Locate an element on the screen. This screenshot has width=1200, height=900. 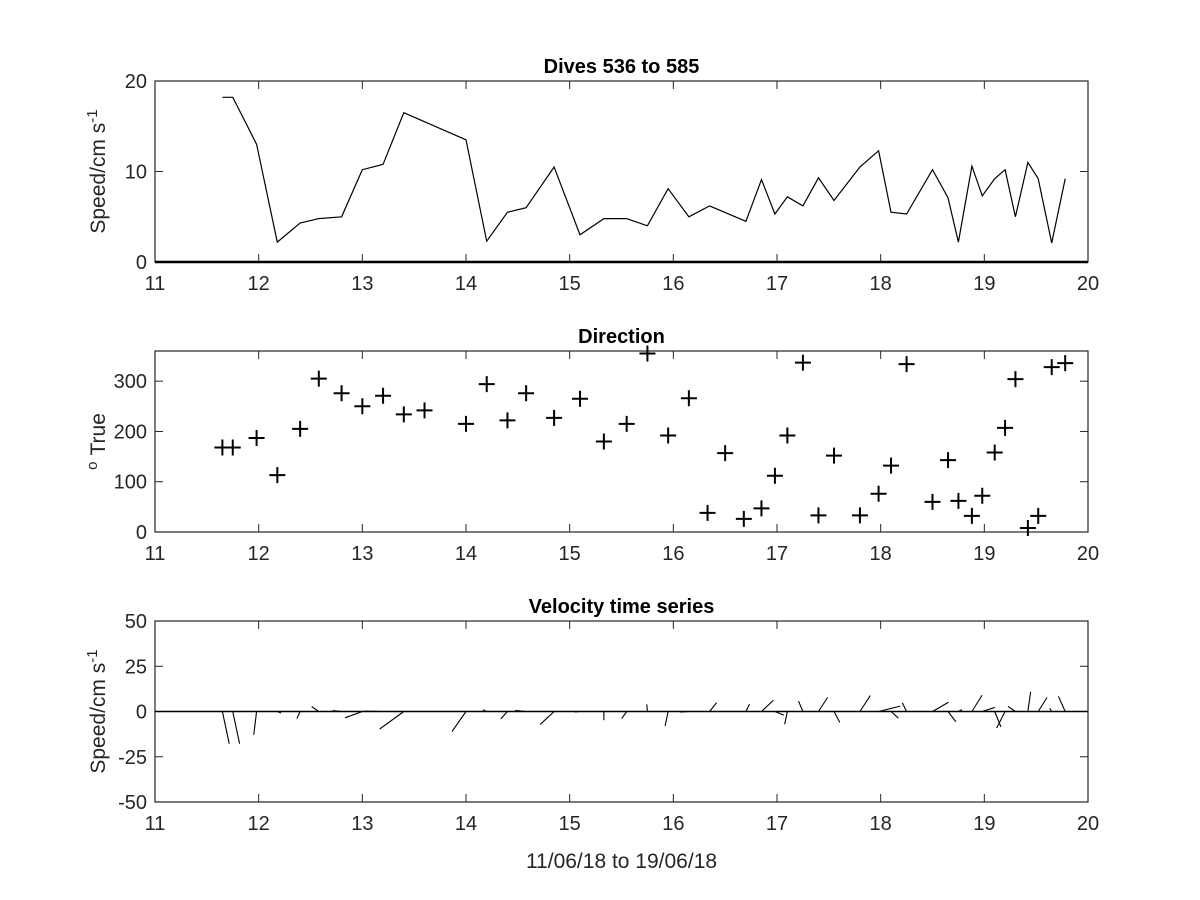
velocity-x-tick-label: 16 is located at coordinates (673, 824).